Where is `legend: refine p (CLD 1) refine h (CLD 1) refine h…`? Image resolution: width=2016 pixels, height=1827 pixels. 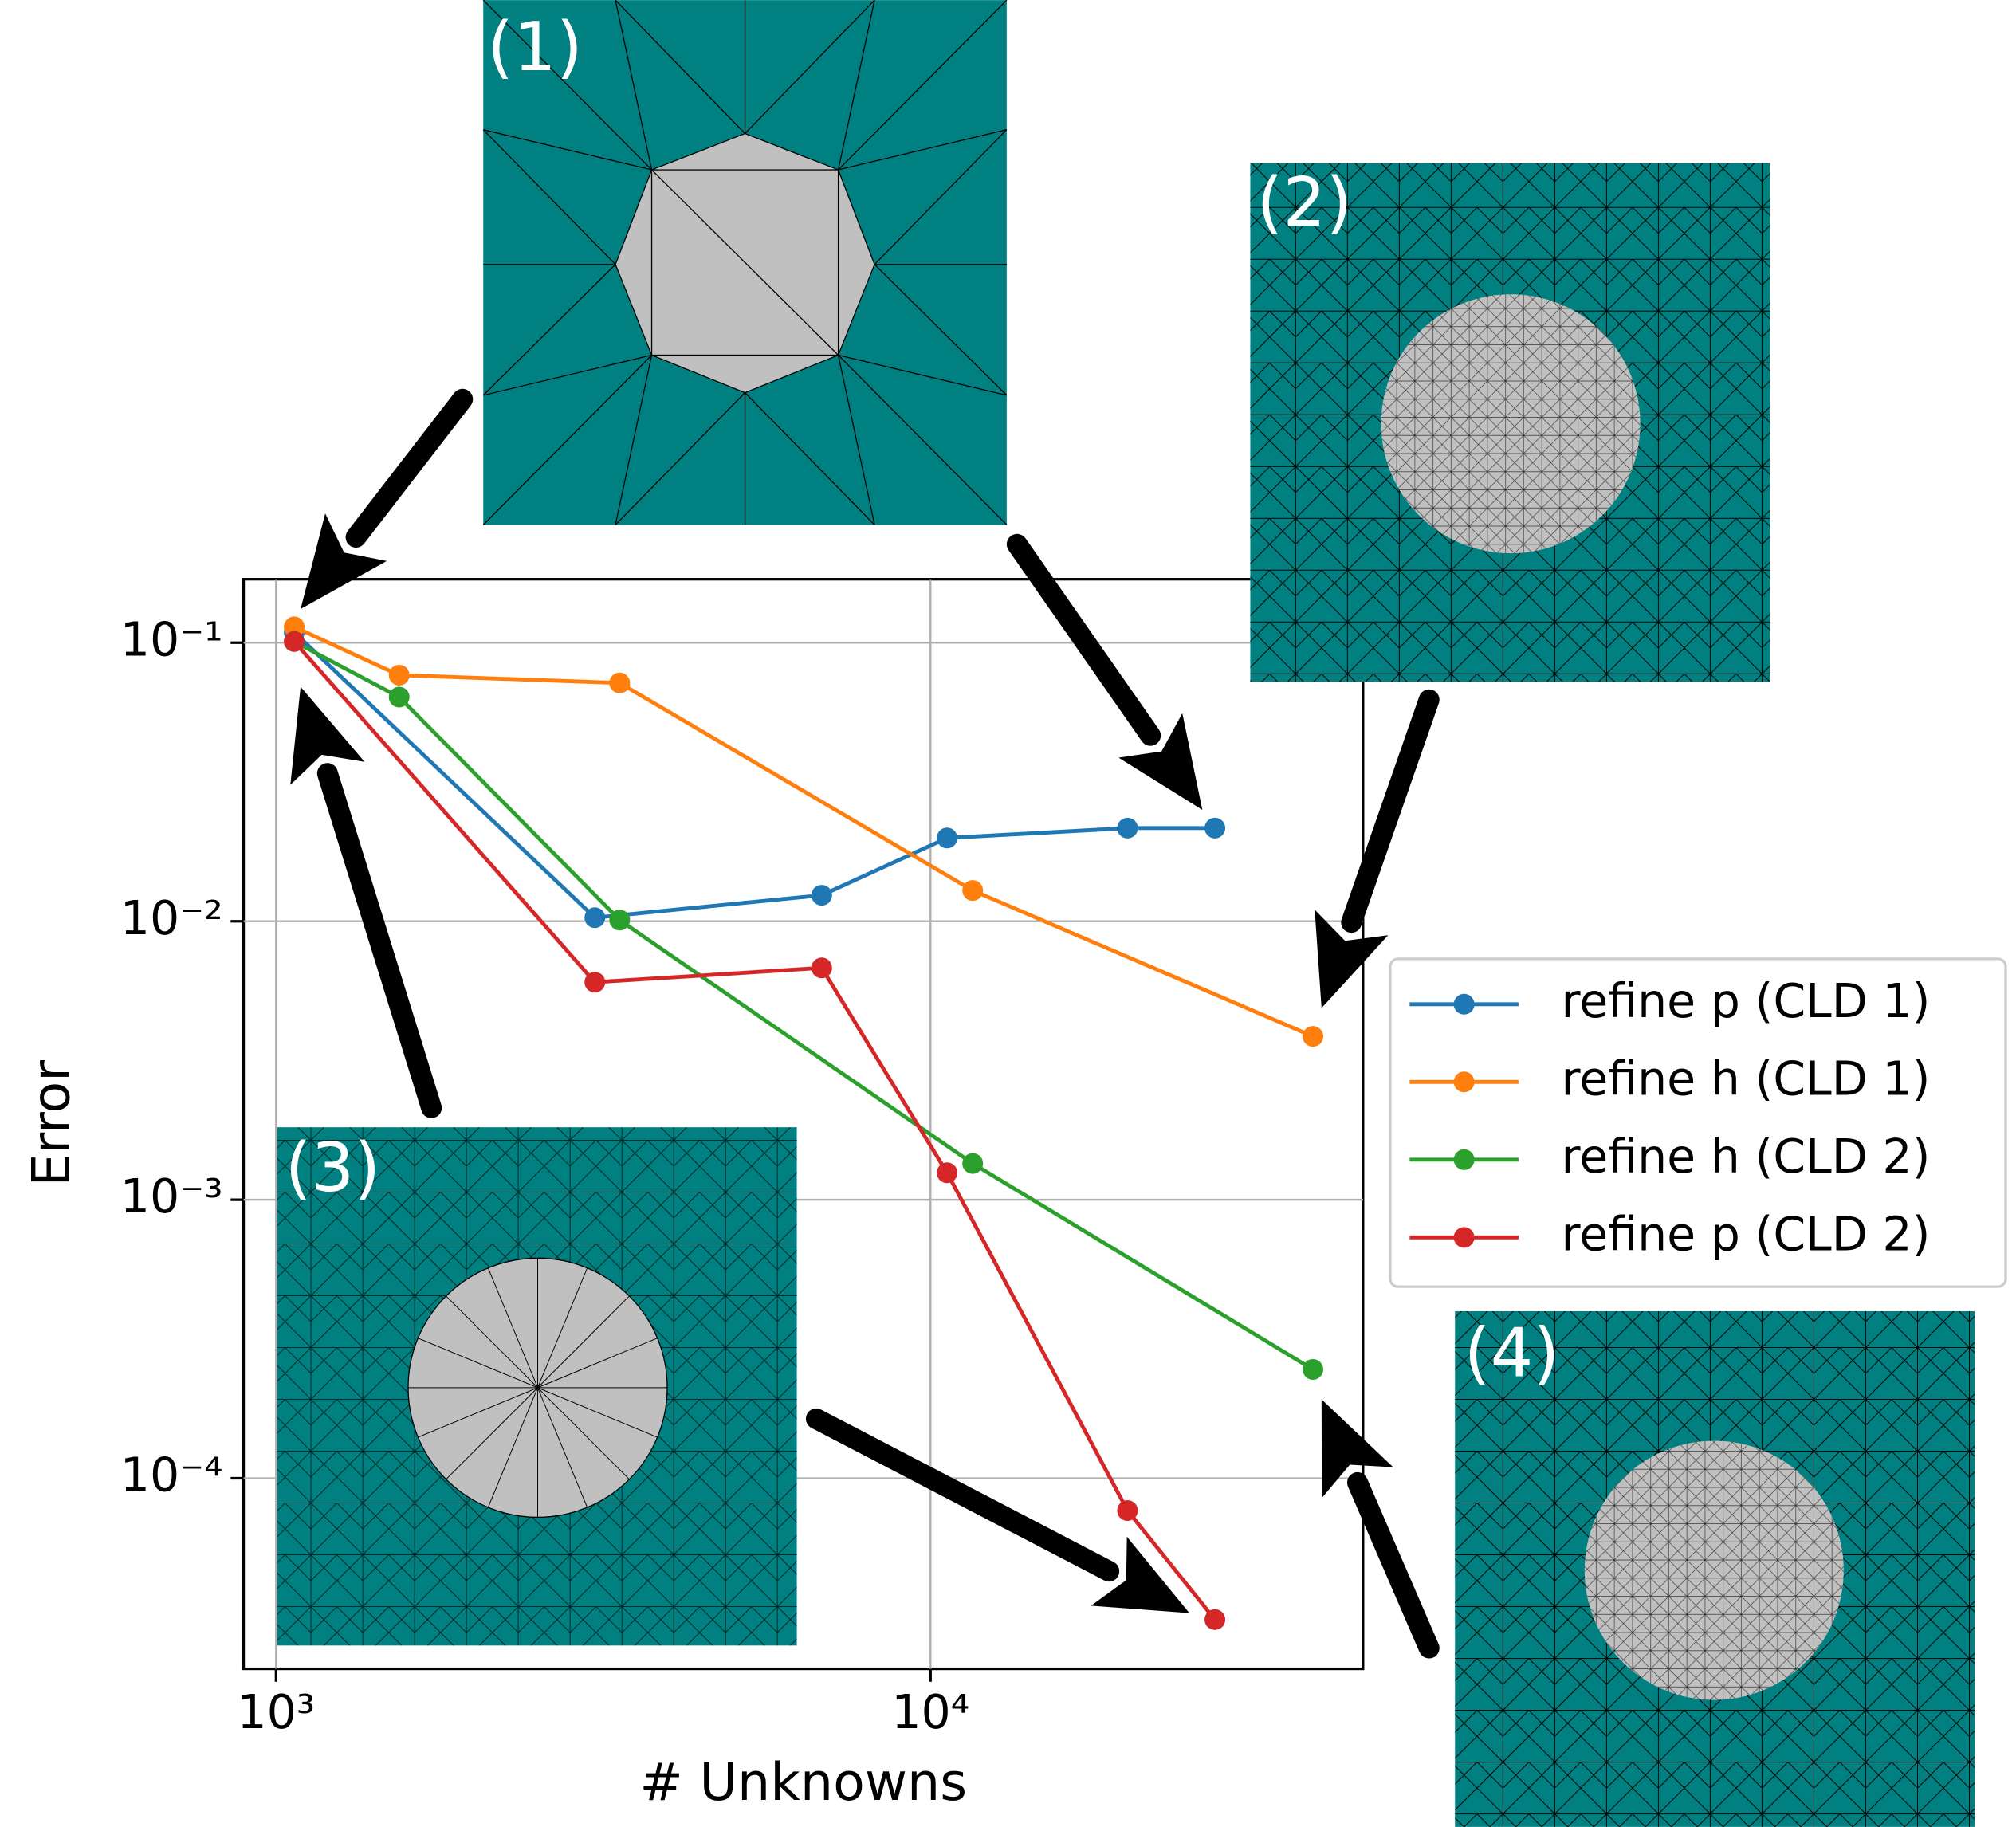 legend: refine p (CLD 1) refine h (CLD 1) refine h… is located at coordinates (1698, 1122).